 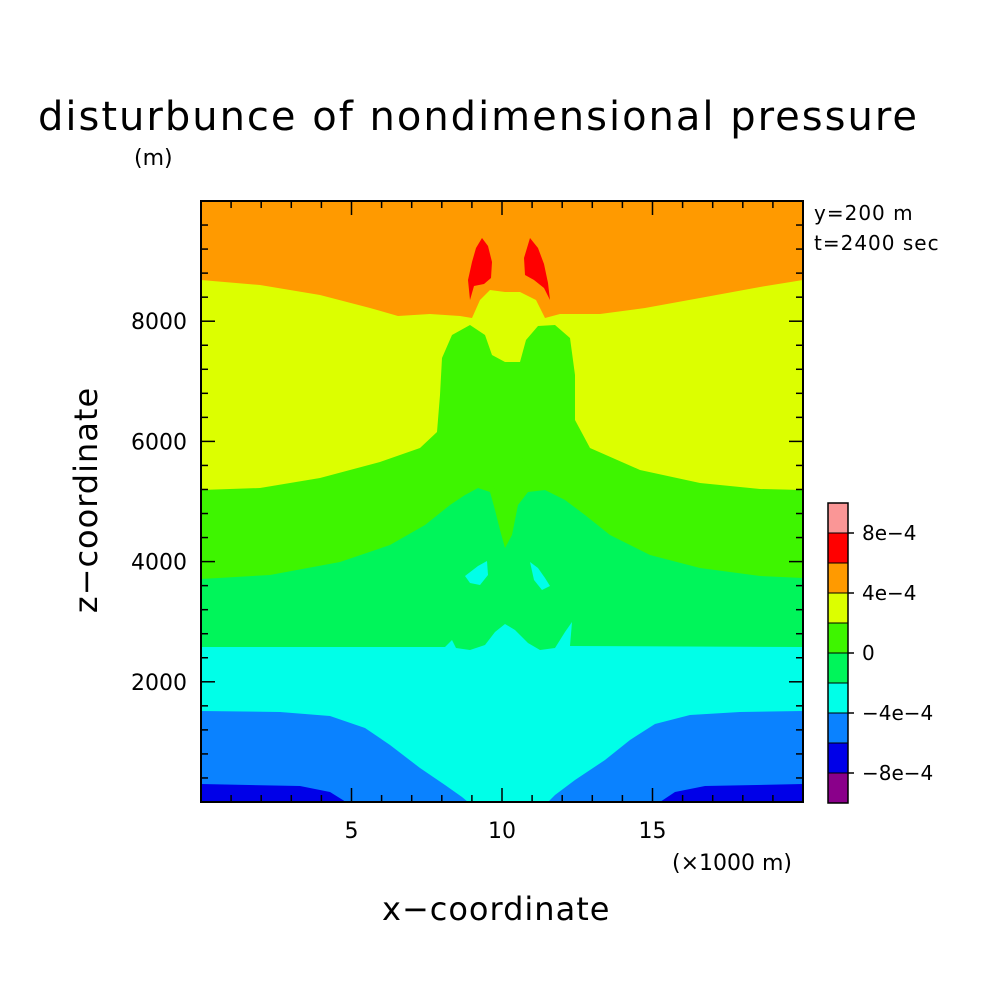 What do you see at coordinates (478, 117) in the screenshot?
I see `chart-title: disturbunce of nondimensional pressure` at bounding box center [478, 117].